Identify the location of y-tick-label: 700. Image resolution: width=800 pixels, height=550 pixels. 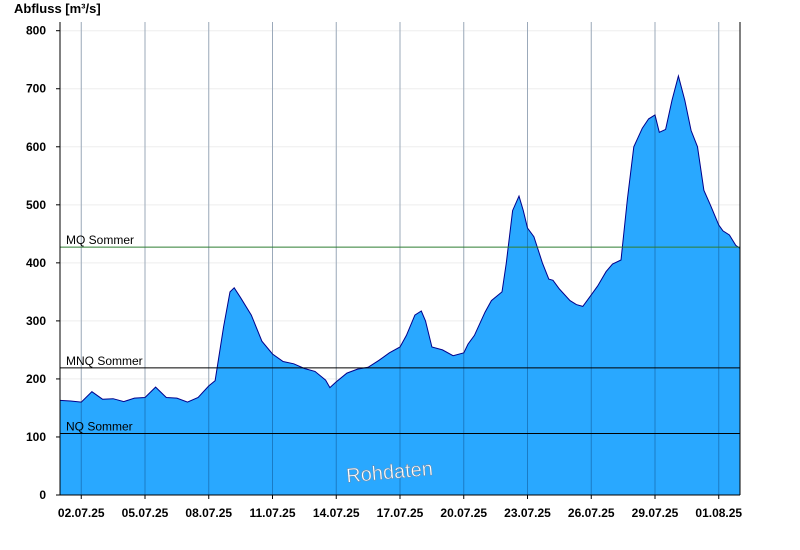
(36, 89).